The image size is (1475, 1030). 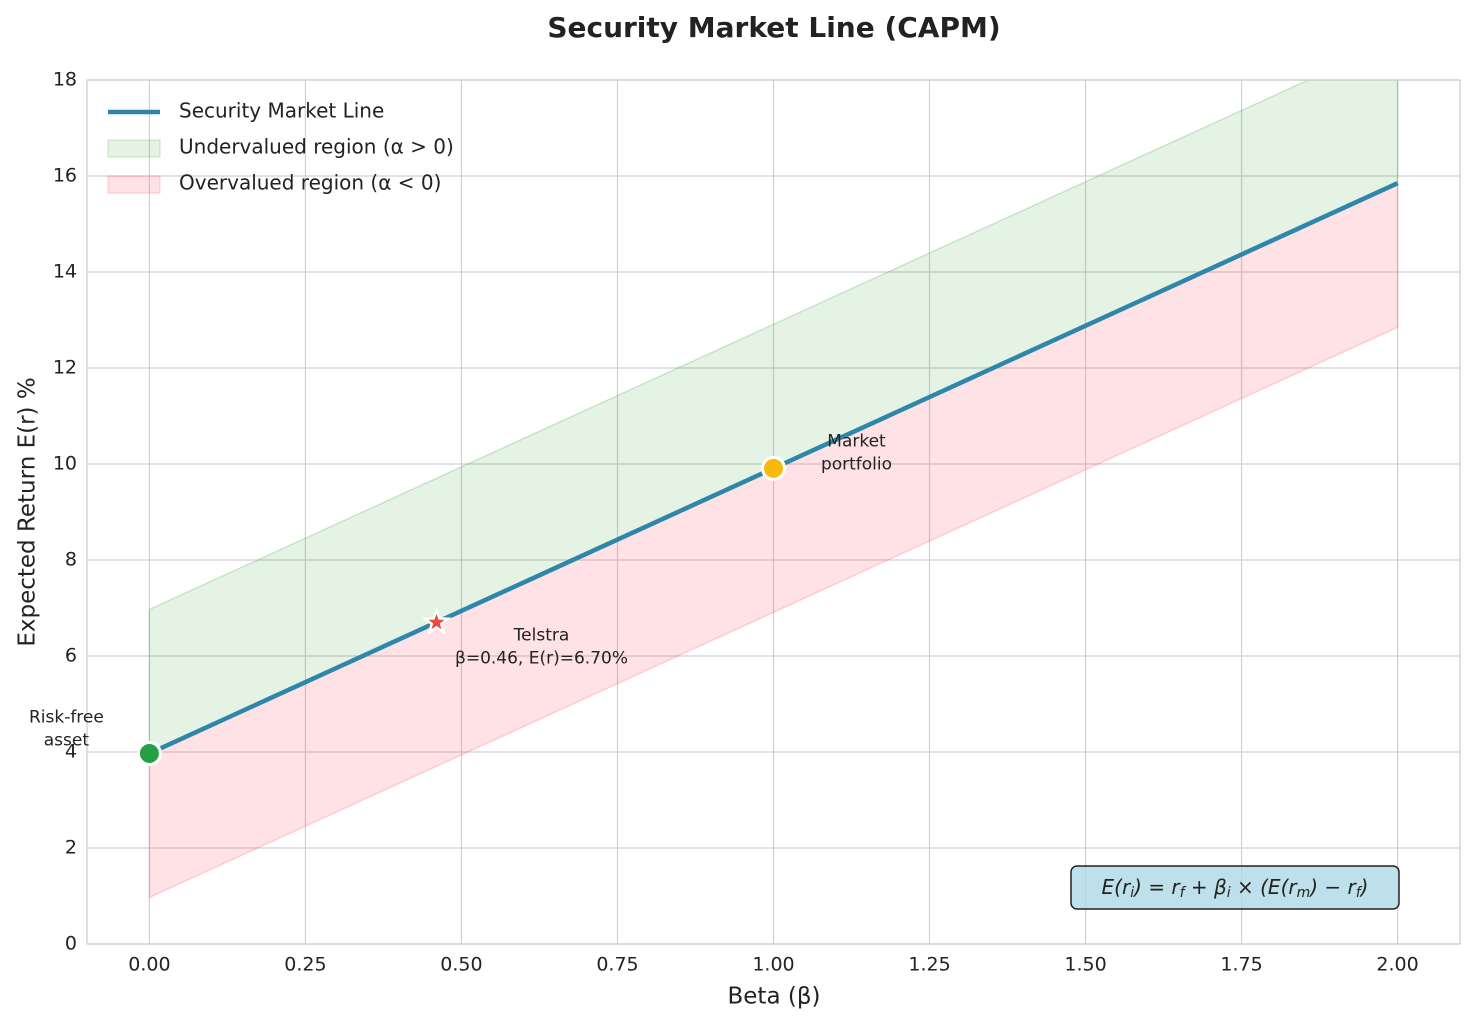 What do you see at coordinates (1397, 965) in the screenshot?
I see `x-tick-label: 2.00` at bounding box center [1397, 965].